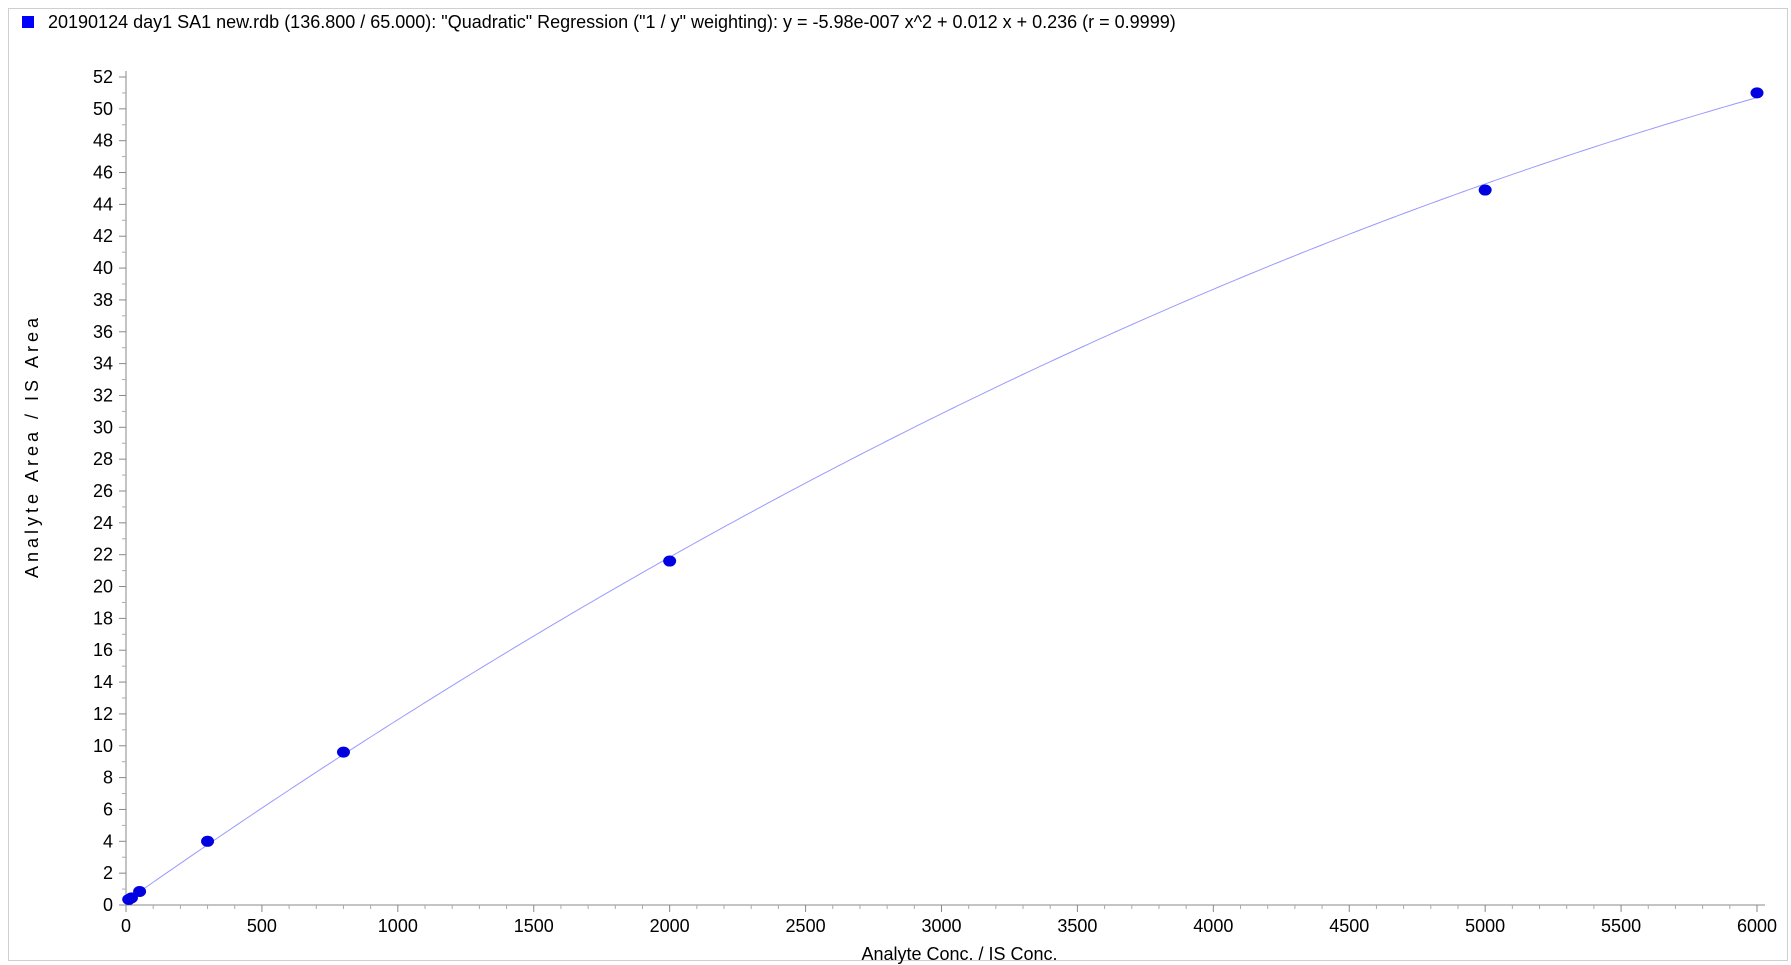 This screenshot has width=1791, height=965. I want to click on y-axis-title: Analyte Area / IS Area, so click(32, 446).